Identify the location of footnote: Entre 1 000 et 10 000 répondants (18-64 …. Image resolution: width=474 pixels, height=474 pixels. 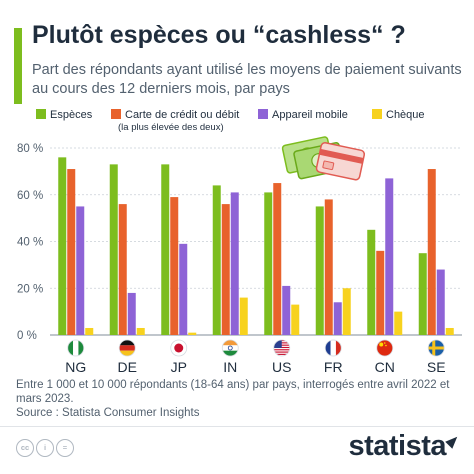
(236, 399).